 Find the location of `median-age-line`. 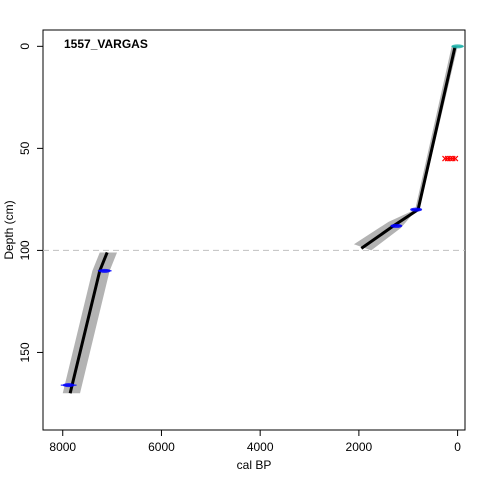

median-age-line is located at coordinates (408, 147).